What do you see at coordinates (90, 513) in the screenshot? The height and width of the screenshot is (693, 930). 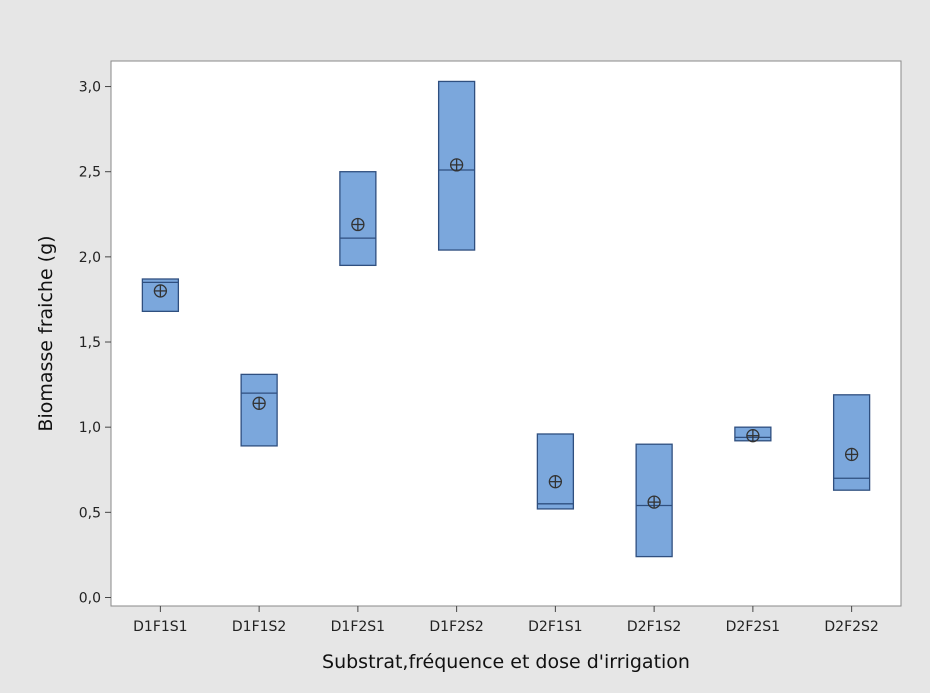 I see `y-tick-label: 0,5` at bounding box center [90, 513].